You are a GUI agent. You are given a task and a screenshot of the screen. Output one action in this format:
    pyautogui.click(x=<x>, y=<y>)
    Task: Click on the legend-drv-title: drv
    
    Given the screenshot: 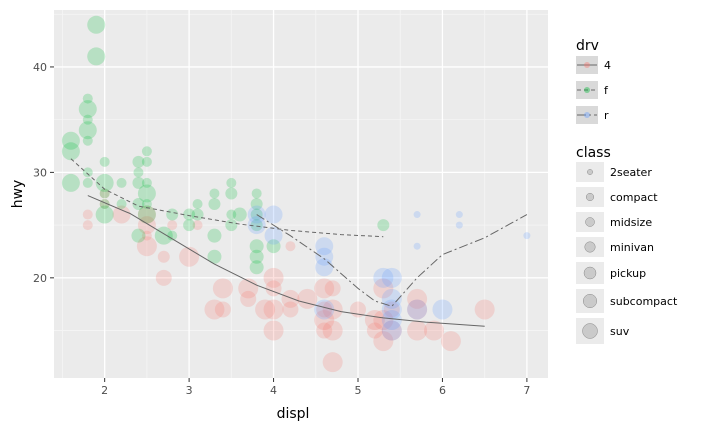 What is the action you would take?
    pyautogui.click(x=587, y=46)
    